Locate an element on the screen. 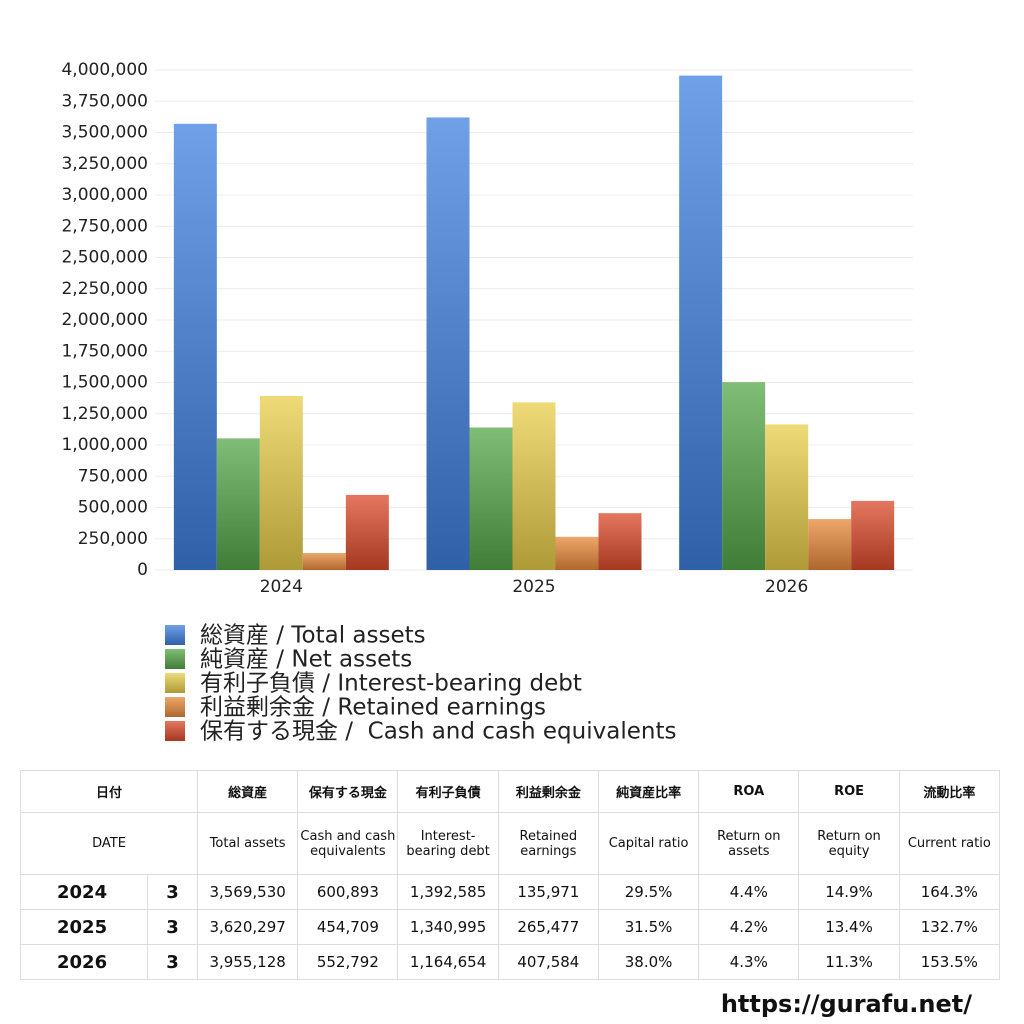  table-row: 日付 総資産 保有する現金 有利子負債 利益剰余金 純資産比率 ROA ROE 流動比率 is located at coordinates (510, 791).